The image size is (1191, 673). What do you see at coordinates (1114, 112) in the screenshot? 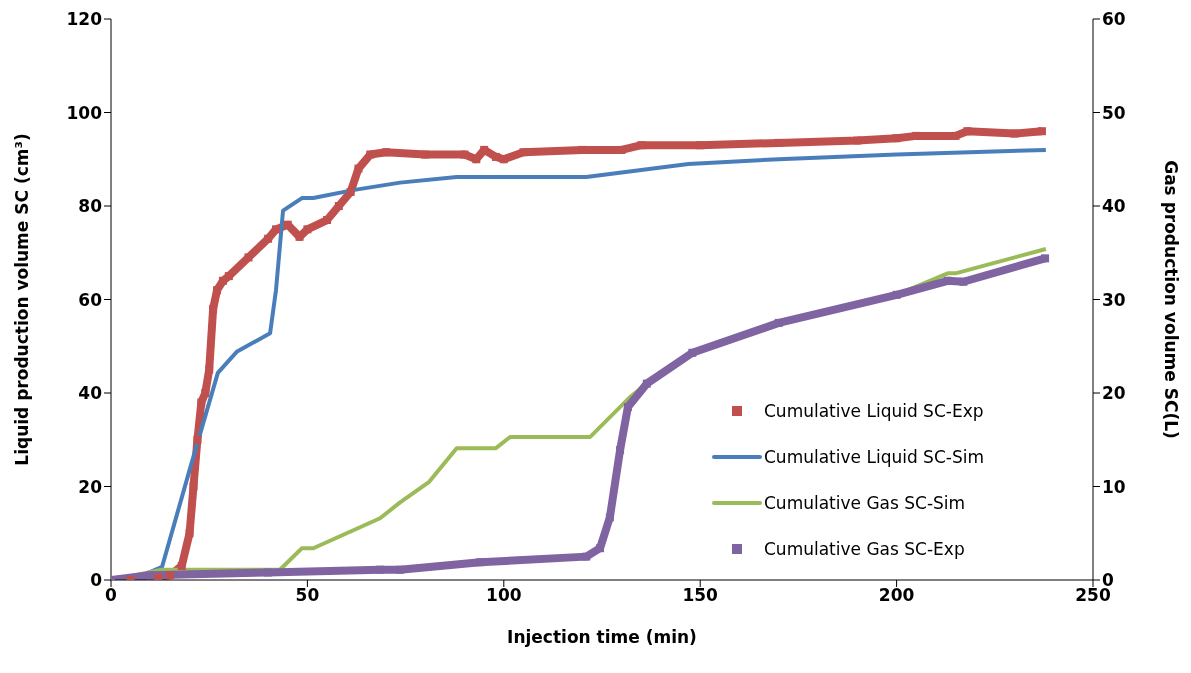
I see `y2-tick-label: 50` at bounding box center [1114, 112].